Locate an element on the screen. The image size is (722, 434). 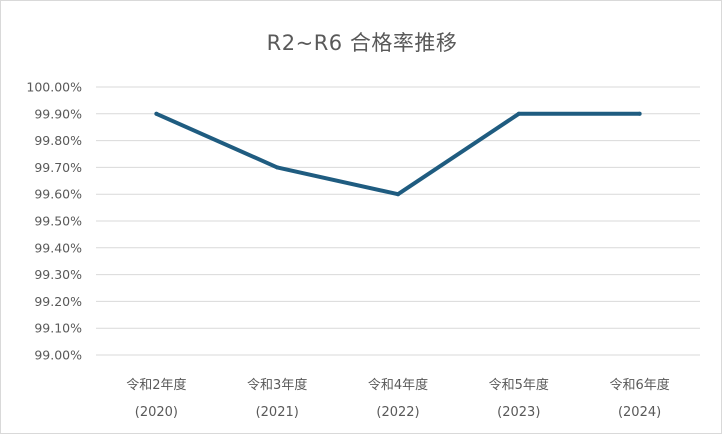
x-tick-label: 令和4年度 is located at coordinates (398, 385).